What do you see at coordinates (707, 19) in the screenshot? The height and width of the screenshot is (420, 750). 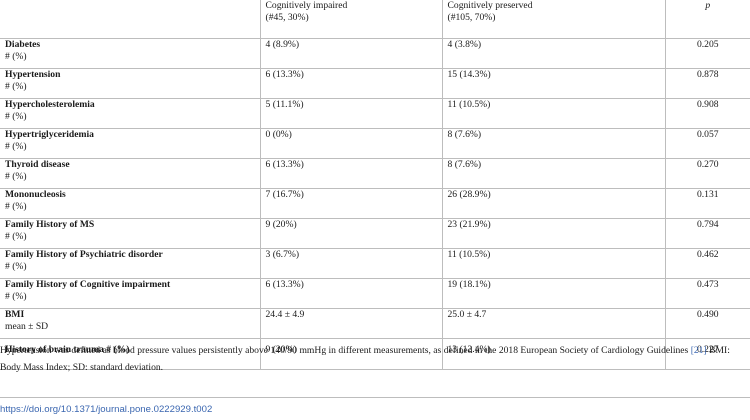 I see `header-p-value: p` at bounding box center [707, 19].